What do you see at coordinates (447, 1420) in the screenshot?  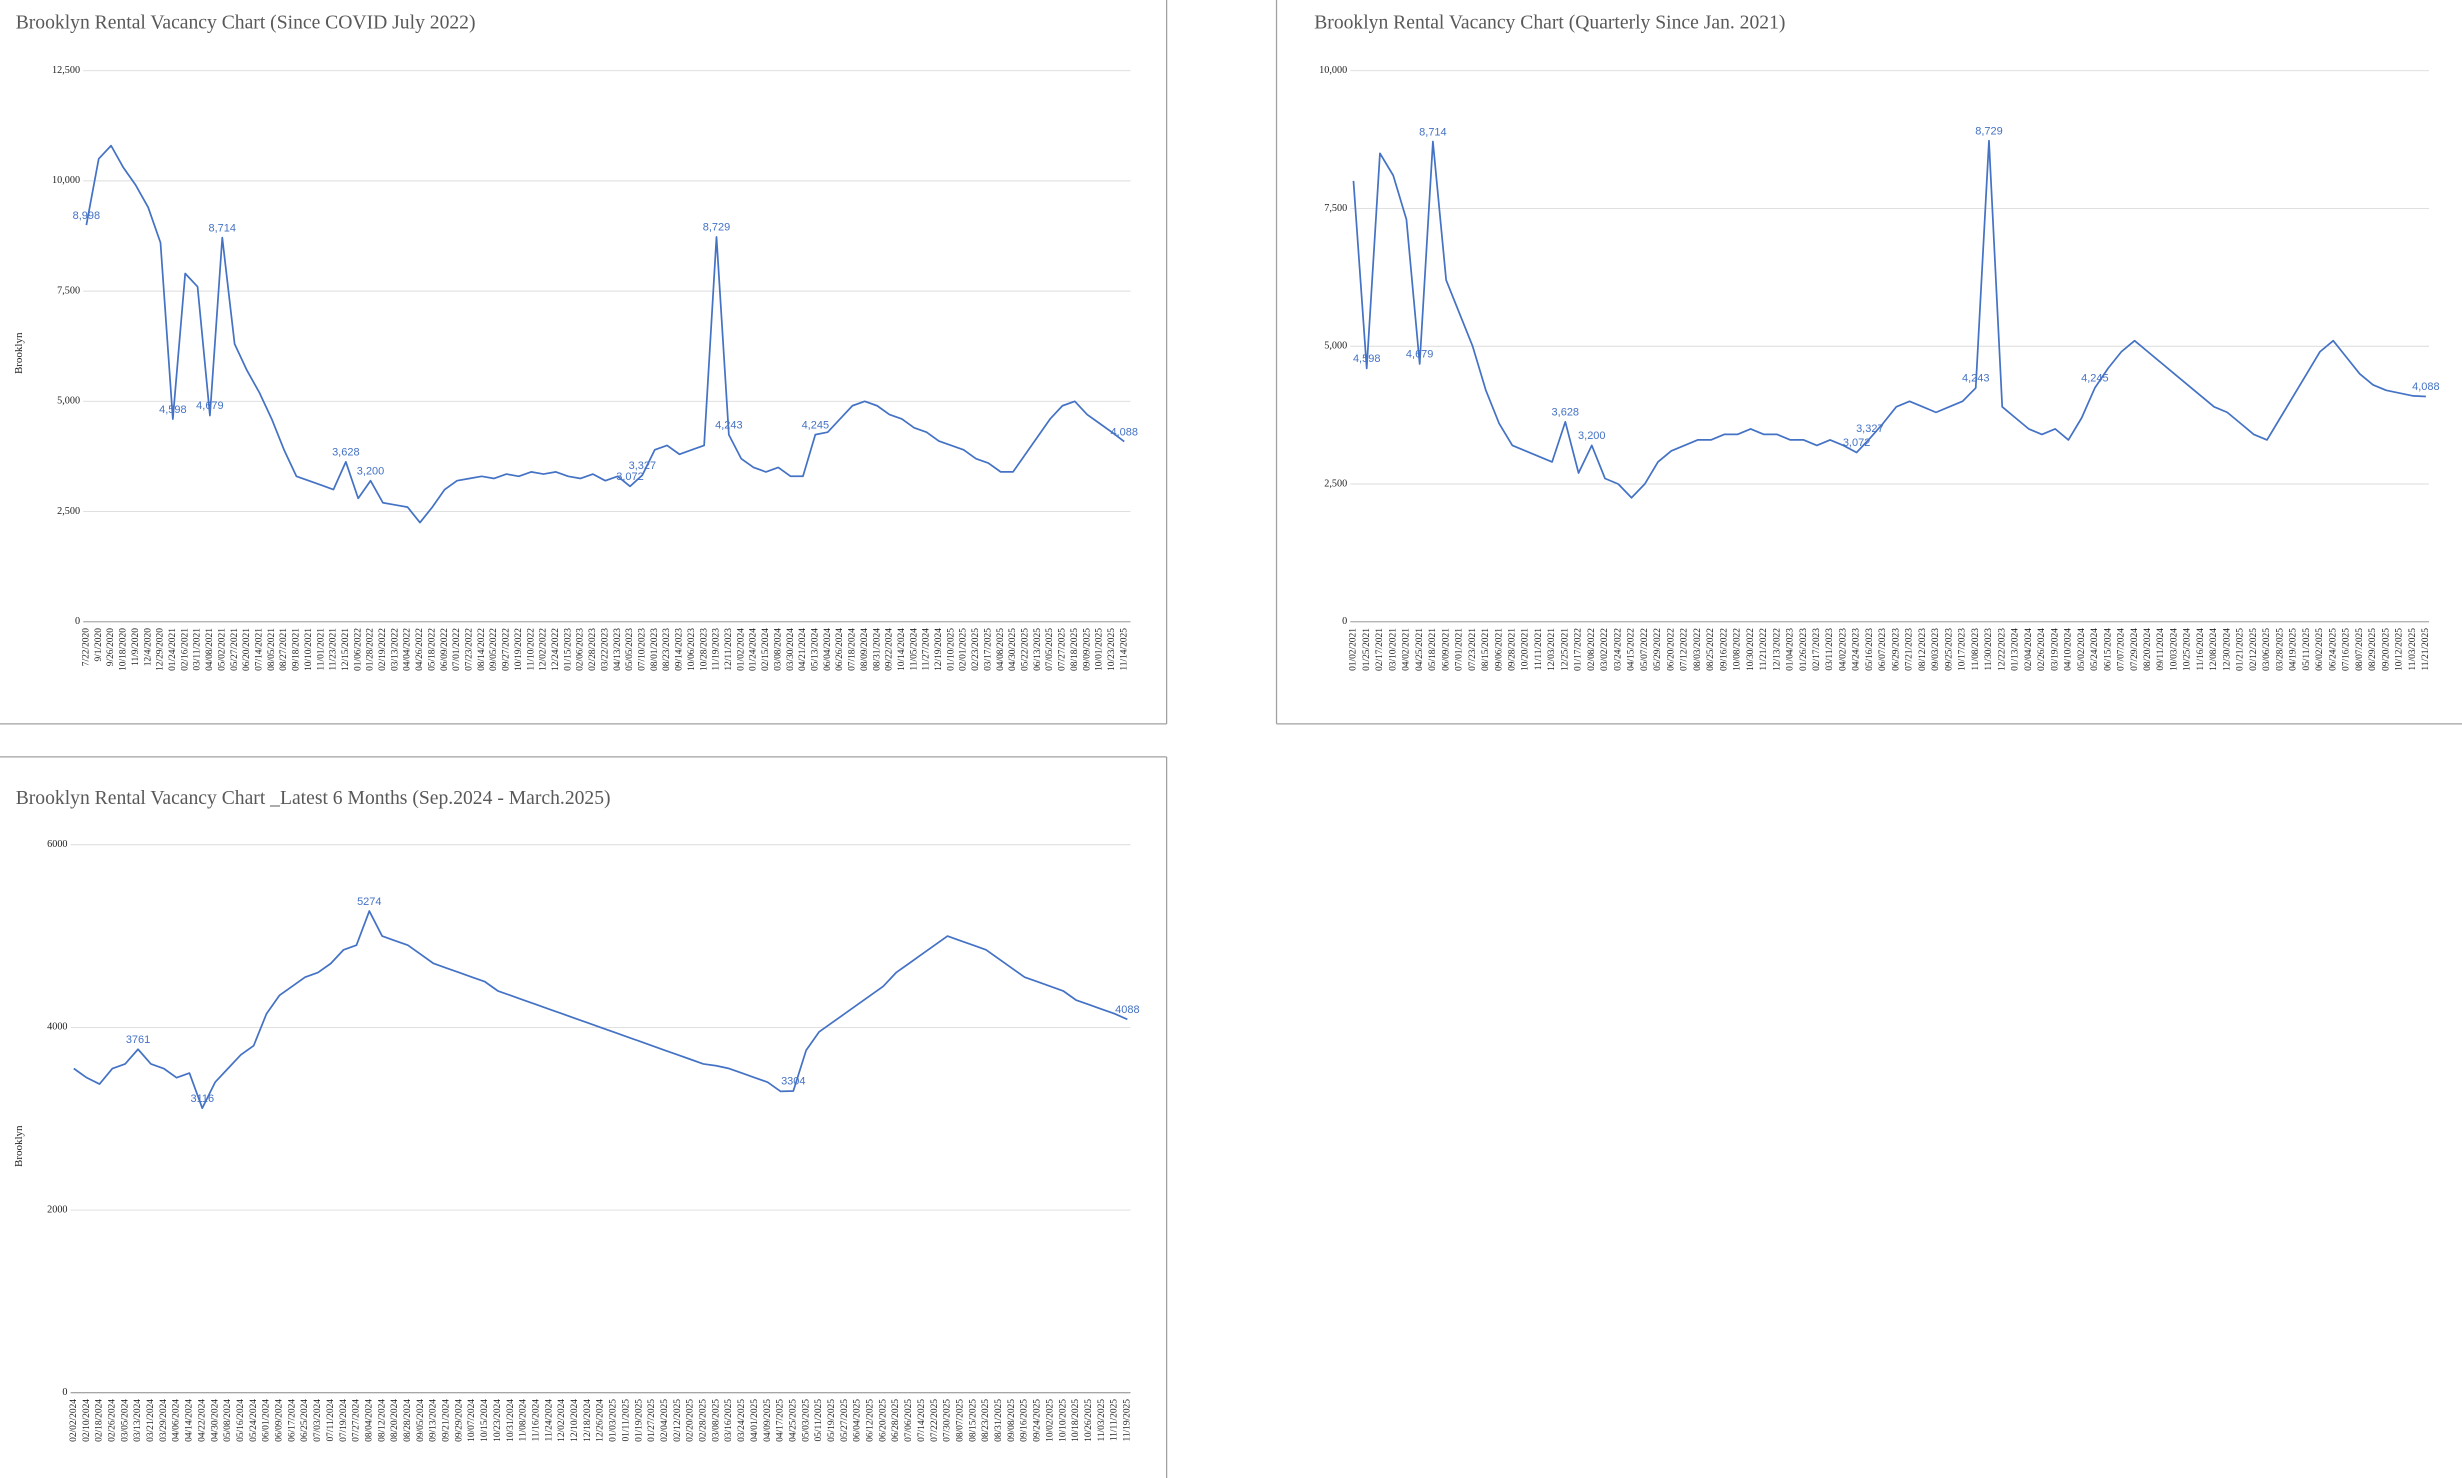 I see `x-tick-label: 09/21/2024` at bounding box center [447, 1420].